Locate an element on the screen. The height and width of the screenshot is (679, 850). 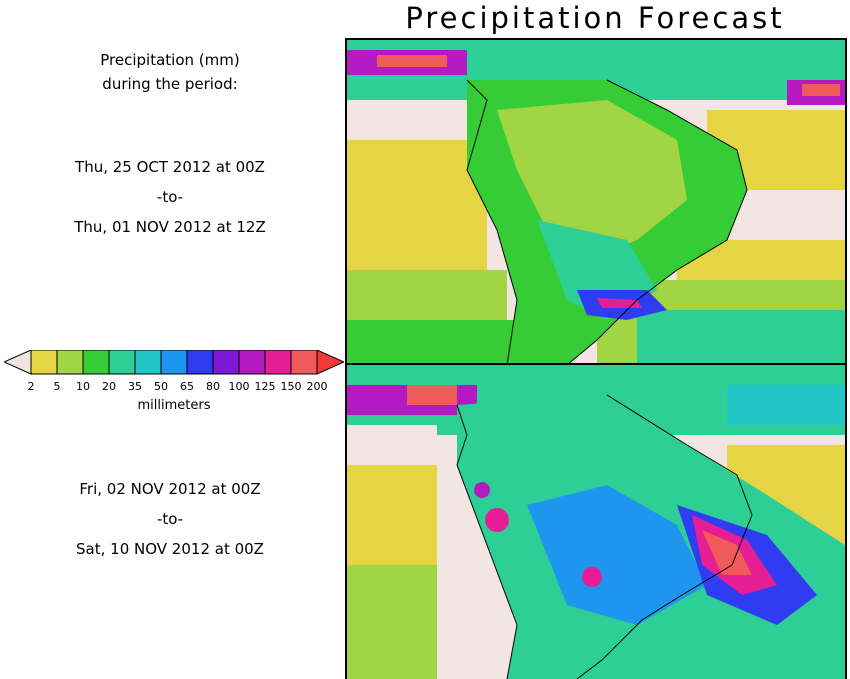
legend-tick-label: 50 is located at coordinates (161, 386).